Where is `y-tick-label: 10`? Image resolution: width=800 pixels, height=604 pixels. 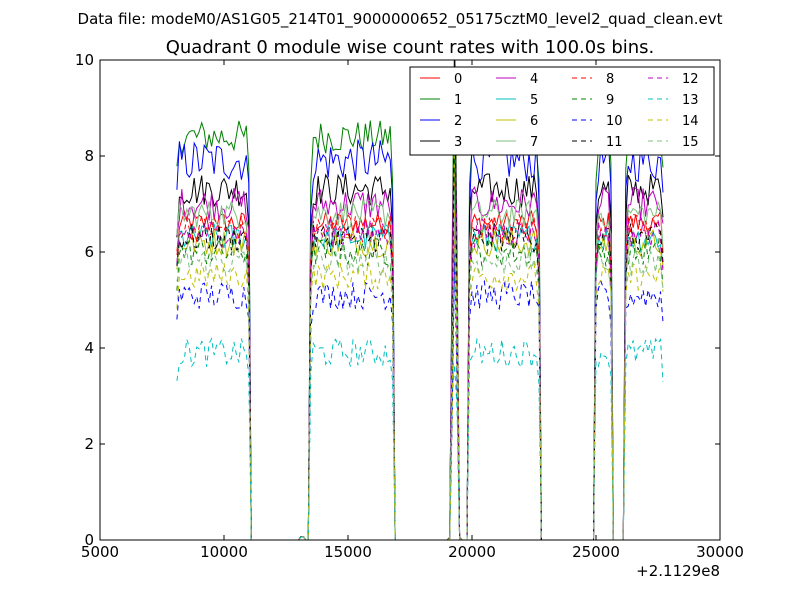 y-tick-label: 10 is located at coordinates (84, 60).